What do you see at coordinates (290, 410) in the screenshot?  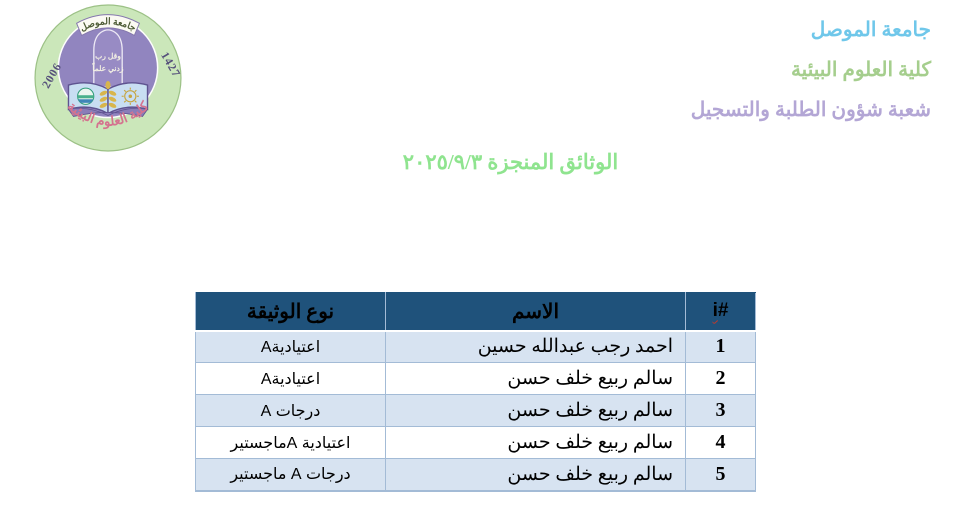 I see `row-doc-type: درجات A` at bounding box center [290, 410].